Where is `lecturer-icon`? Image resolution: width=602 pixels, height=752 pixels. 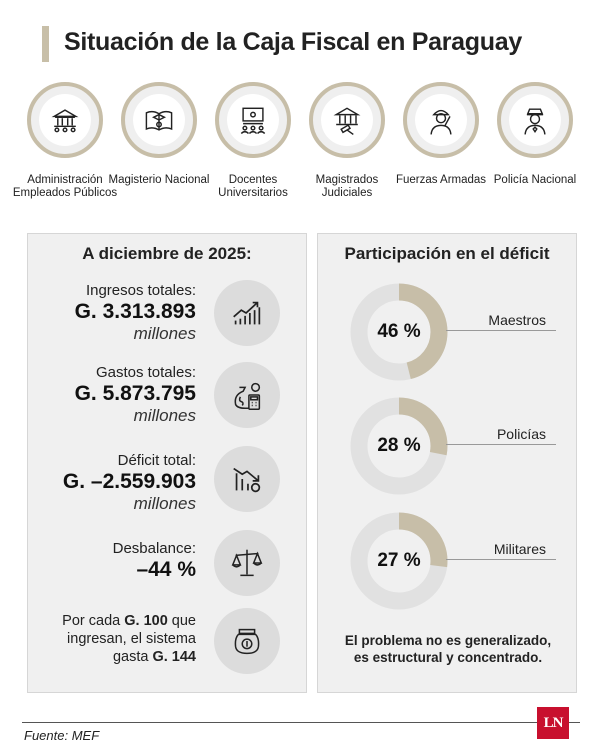 lecturer-icon is located at coordinates (253, 121).